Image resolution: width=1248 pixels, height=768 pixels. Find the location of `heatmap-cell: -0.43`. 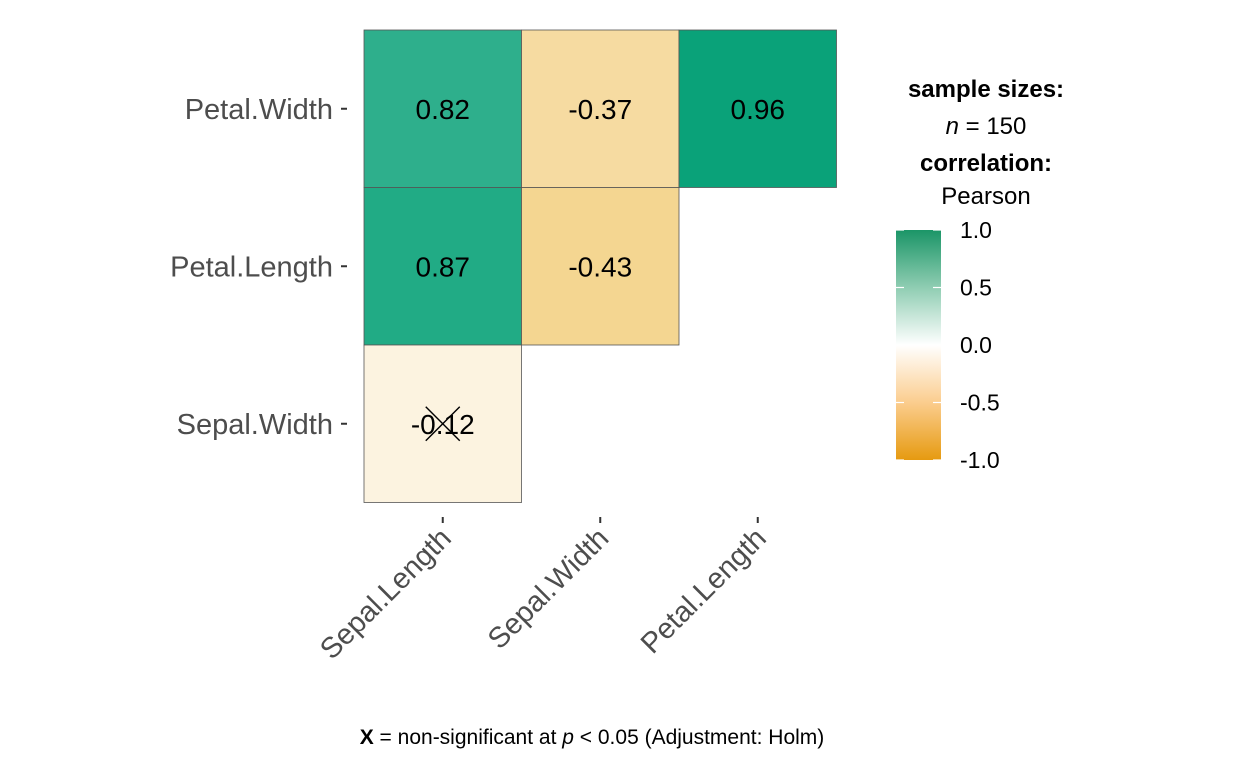

heatmap-cell: -0.43 is located at coordinates (600, 266).